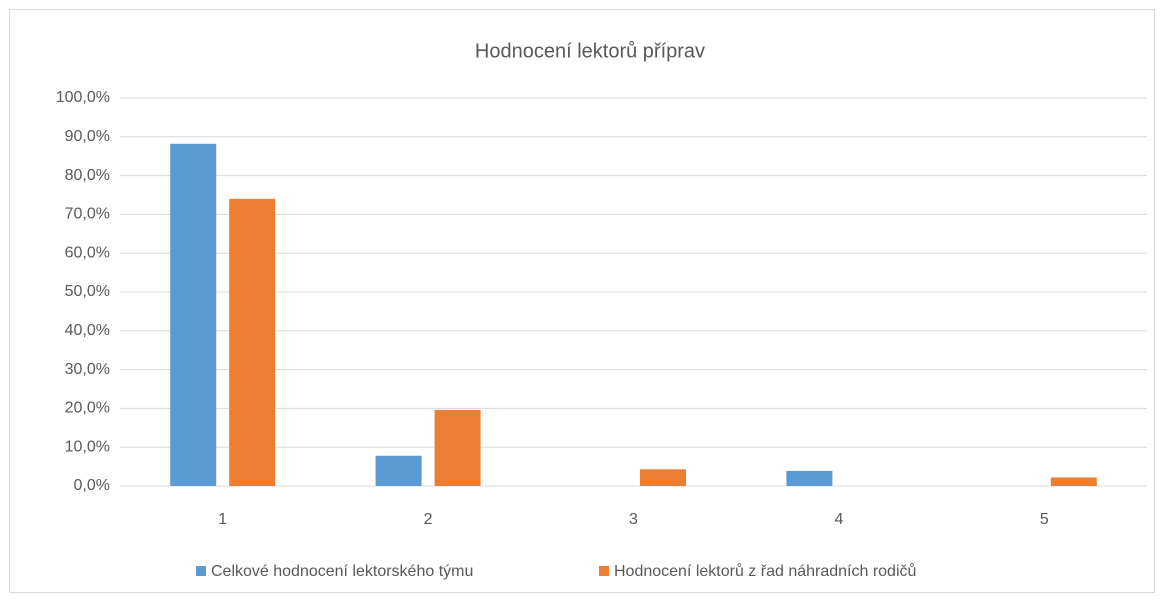 The height and width of the screenshot is (600, 1163). What do you see at coordinates (87, 252) in the screenshot?
I see `y-tick-label: 60,0%` at bounding box center [87, 252].